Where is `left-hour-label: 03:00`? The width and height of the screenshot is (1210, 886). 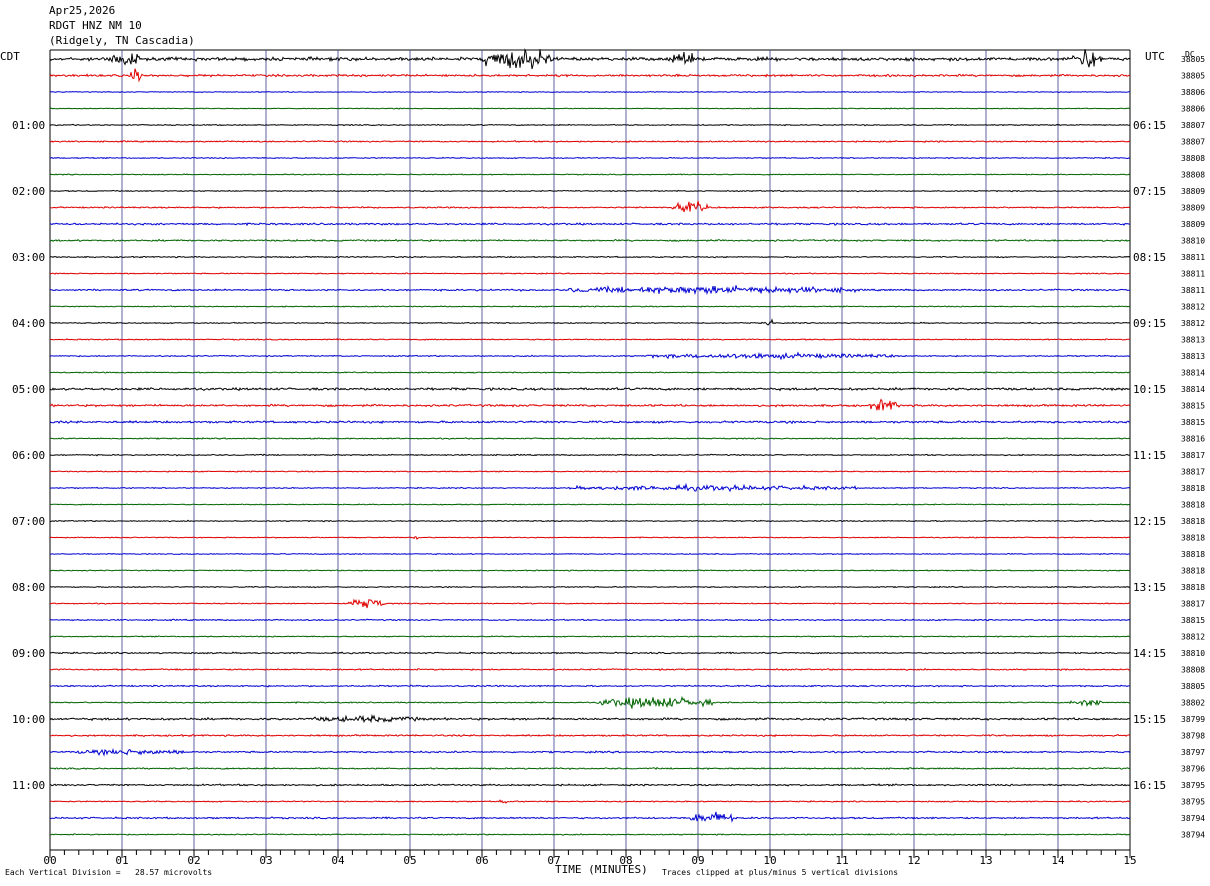 left-hour-label: 03:00 is located at coordinates (28, 257).